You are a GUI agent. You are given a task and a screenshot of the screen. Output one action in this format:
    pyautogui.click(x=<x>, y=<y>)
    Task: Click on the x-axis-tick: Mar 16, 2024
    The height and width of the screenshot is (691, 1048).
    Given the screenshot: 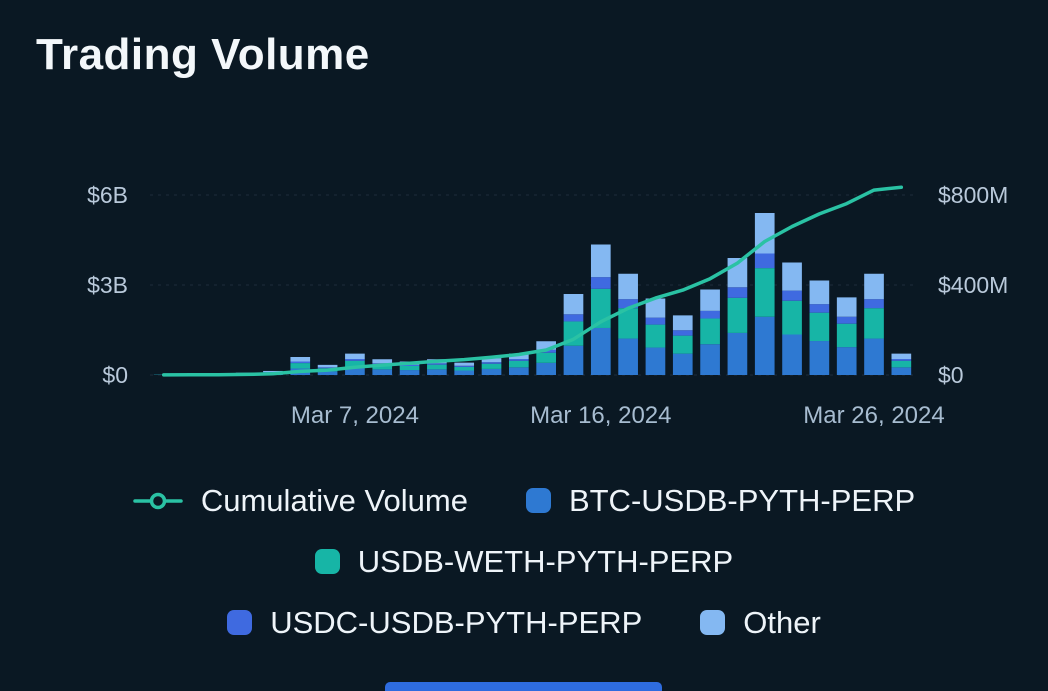 What is the action you would take?
    pyautogui.click(x=600, y=415)
    